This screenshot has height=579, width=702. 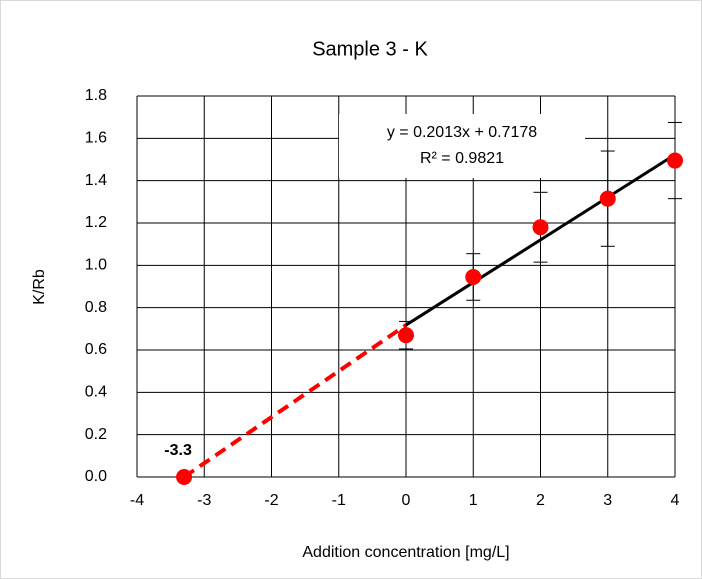 I want to click on x-tick-label: -4, so click(x=137, y=500).